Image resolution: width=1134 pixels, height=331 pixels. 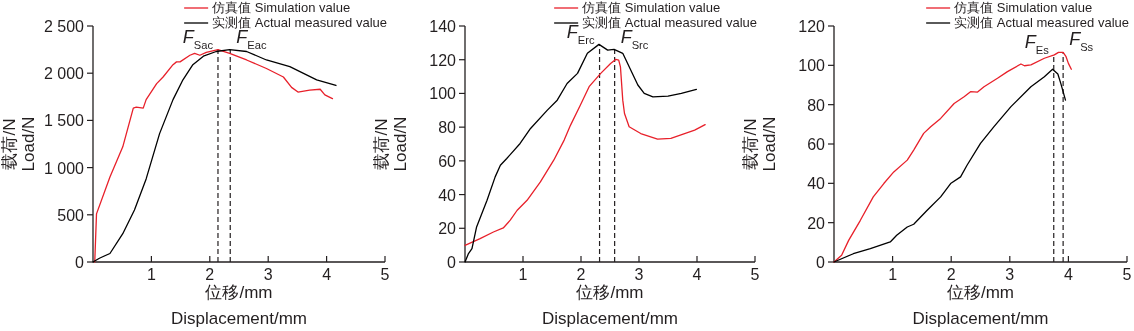 I want to click on legend-label: 实测值 Actual measured value, so click(x=1041, y=22).